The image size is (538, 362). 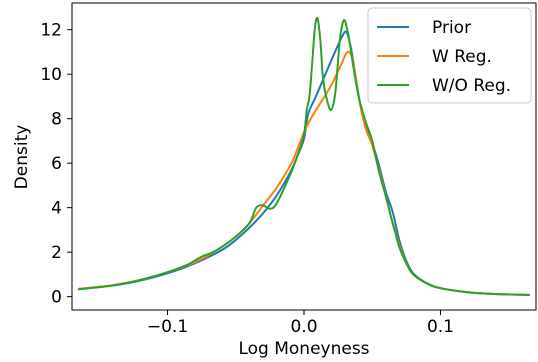 I want to click on y-tick-label: 2, so click(x=56, y=253).